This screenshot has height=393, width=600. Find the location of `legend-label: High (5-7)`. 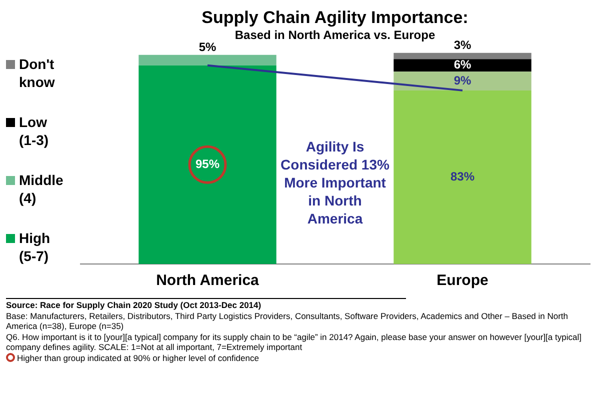

legend-label: High (5-7) is located at coordinates (35, 247).